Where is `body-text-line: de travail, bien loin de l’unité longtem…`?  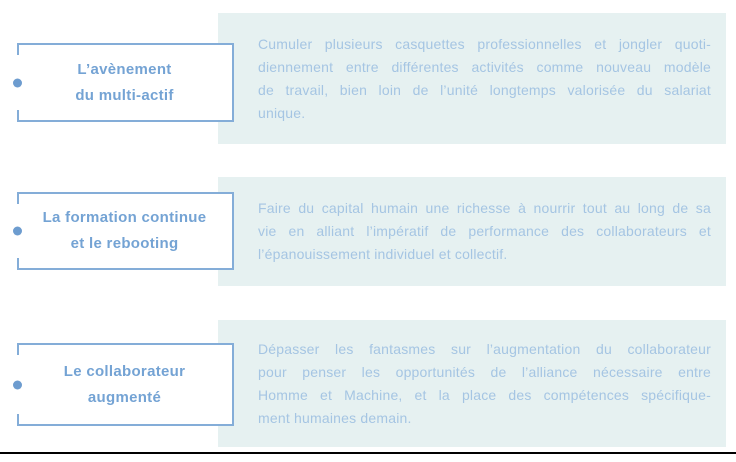 body-text-line: de travail, bien loin de l’unité longtem… is located at coordinates (484, 89).